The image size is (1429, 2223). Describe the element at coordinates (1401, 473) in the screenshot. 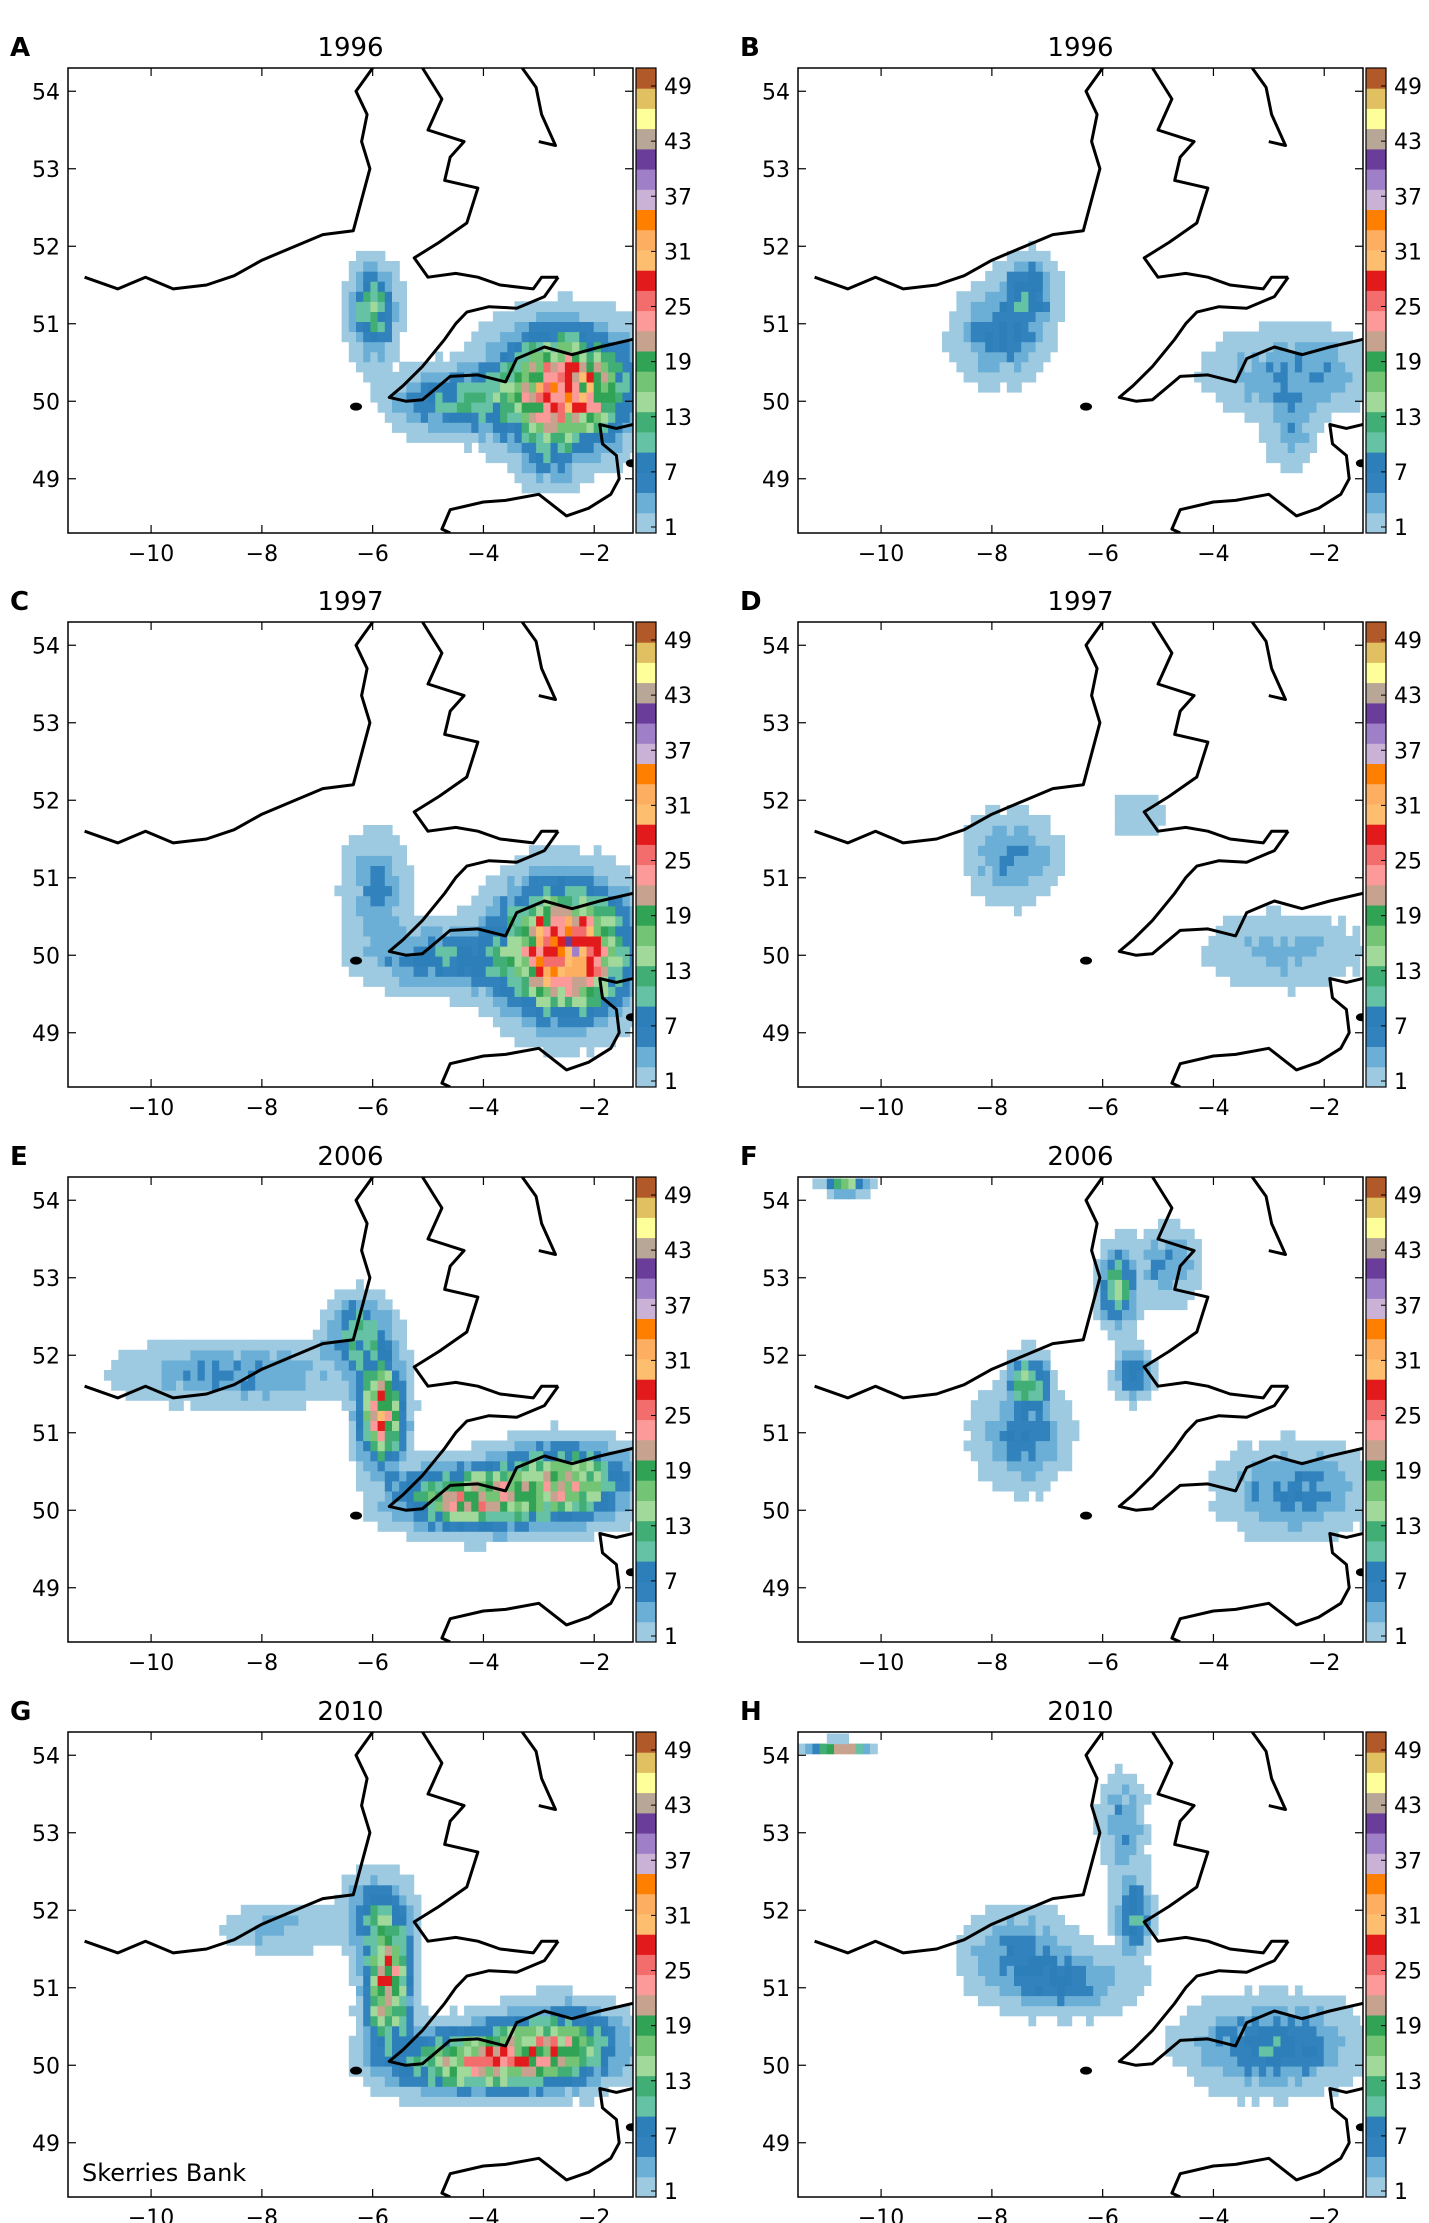

I see `colorbar-tick-label: 7` at that location.